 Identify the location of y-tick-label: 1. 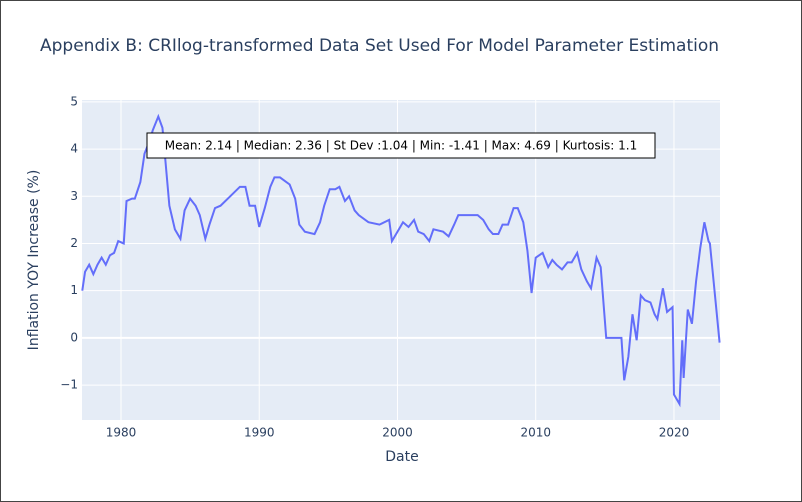
(74, 290).